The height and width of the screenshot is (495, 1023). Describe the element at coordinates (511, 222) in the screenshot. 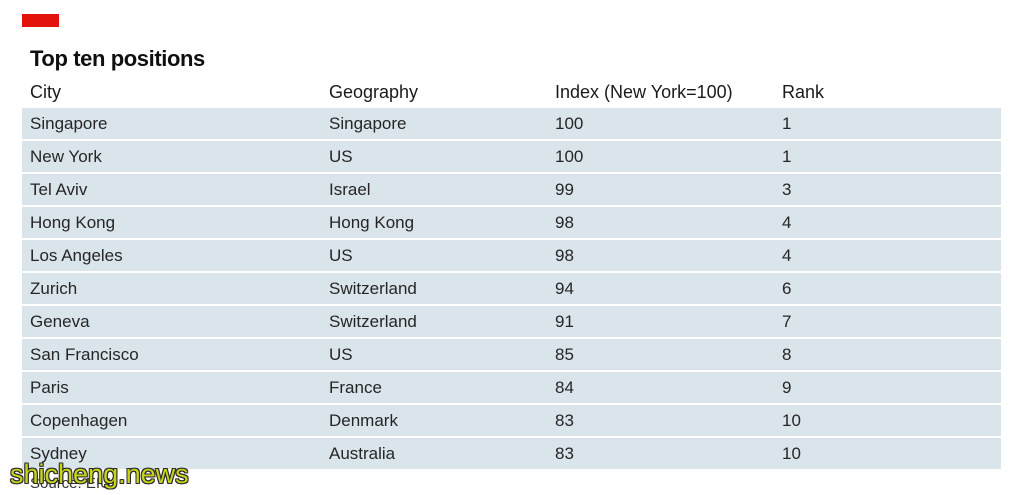

I see `table-row: Hong Kong Hong Kong 98 4` at that location.